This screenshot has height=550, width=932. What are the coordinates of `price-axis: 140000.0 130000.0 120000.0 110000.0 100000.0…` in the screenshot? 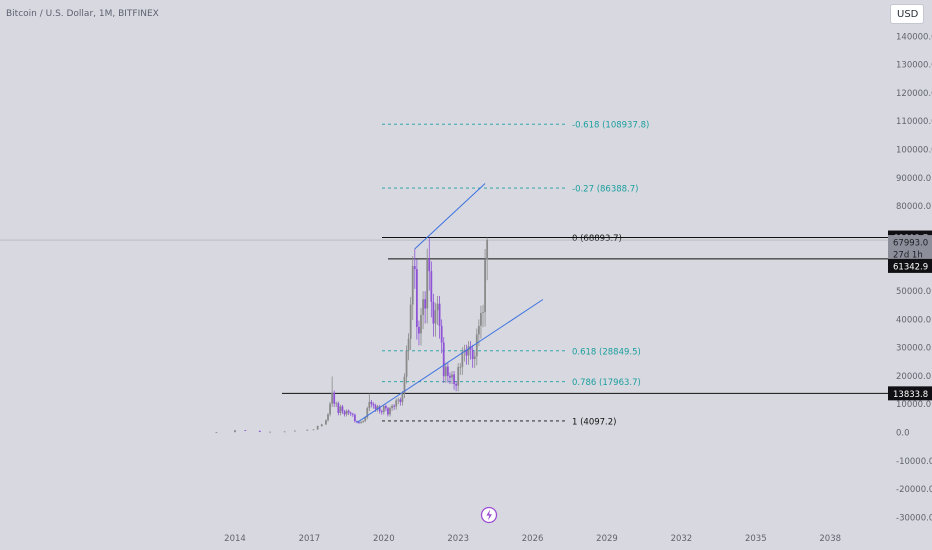 It's located at (914, 277).